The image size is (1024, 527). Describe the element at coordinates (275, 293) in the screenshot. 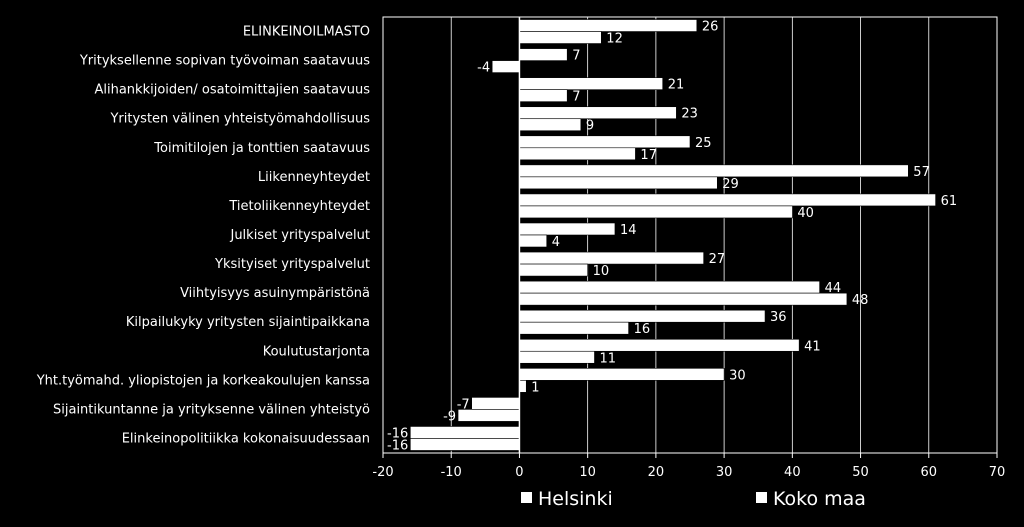

I see `category-label: Viihtyisyys asuinympäristönä` at that location.